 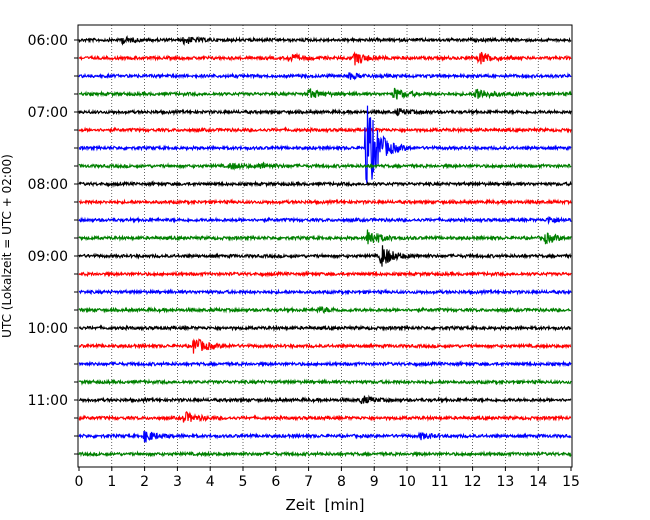 I want to click on x-tick-label: 7, so click(x=308, y=482).